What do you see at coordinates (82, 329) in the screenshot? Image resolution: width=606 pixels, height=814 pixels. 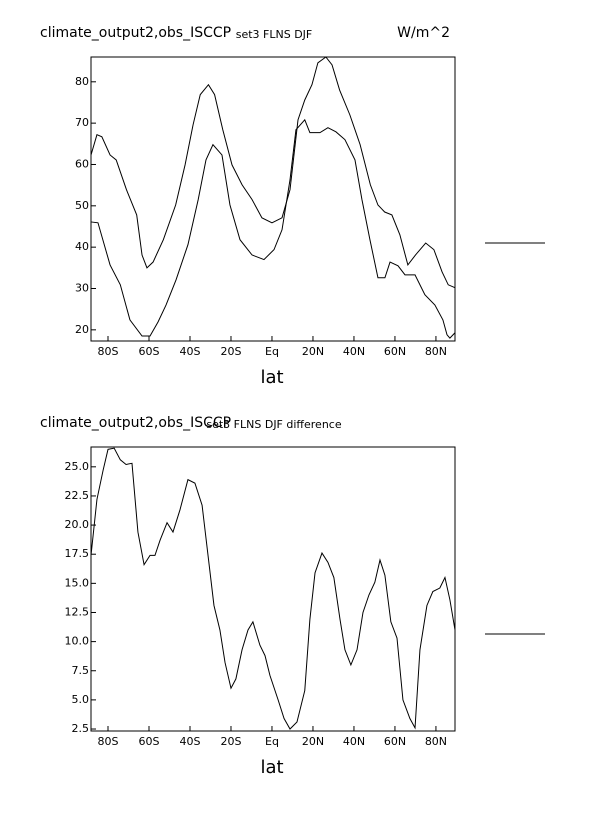 I see `y-tick-label: 20` at bounding box center [82, 329].